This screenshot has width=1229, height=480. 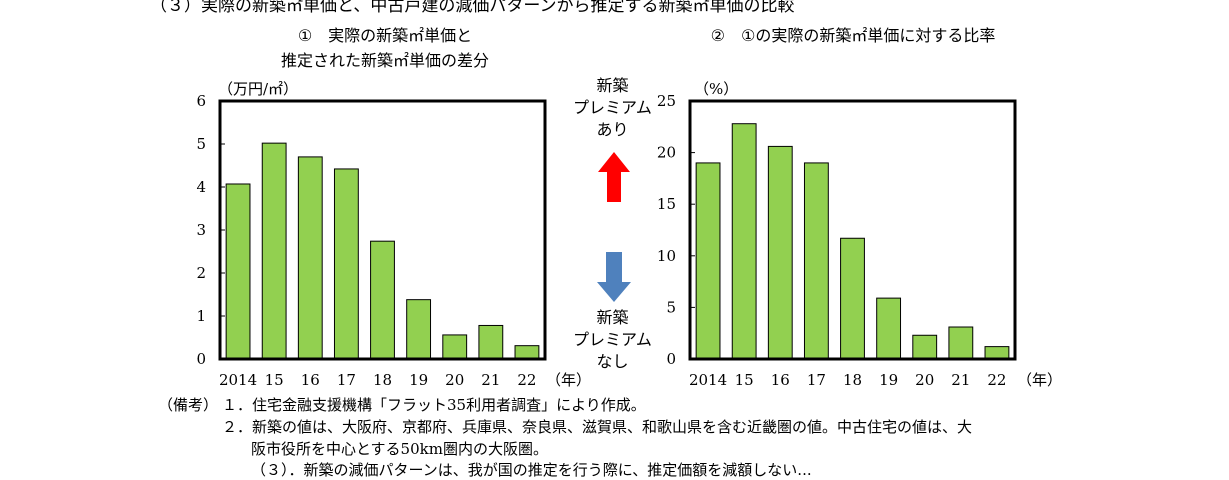 What do you see at coordinates (310, 380) in the screenshot?
I see `chart1-xtick-label: 16` at bounding box center [310, 380].